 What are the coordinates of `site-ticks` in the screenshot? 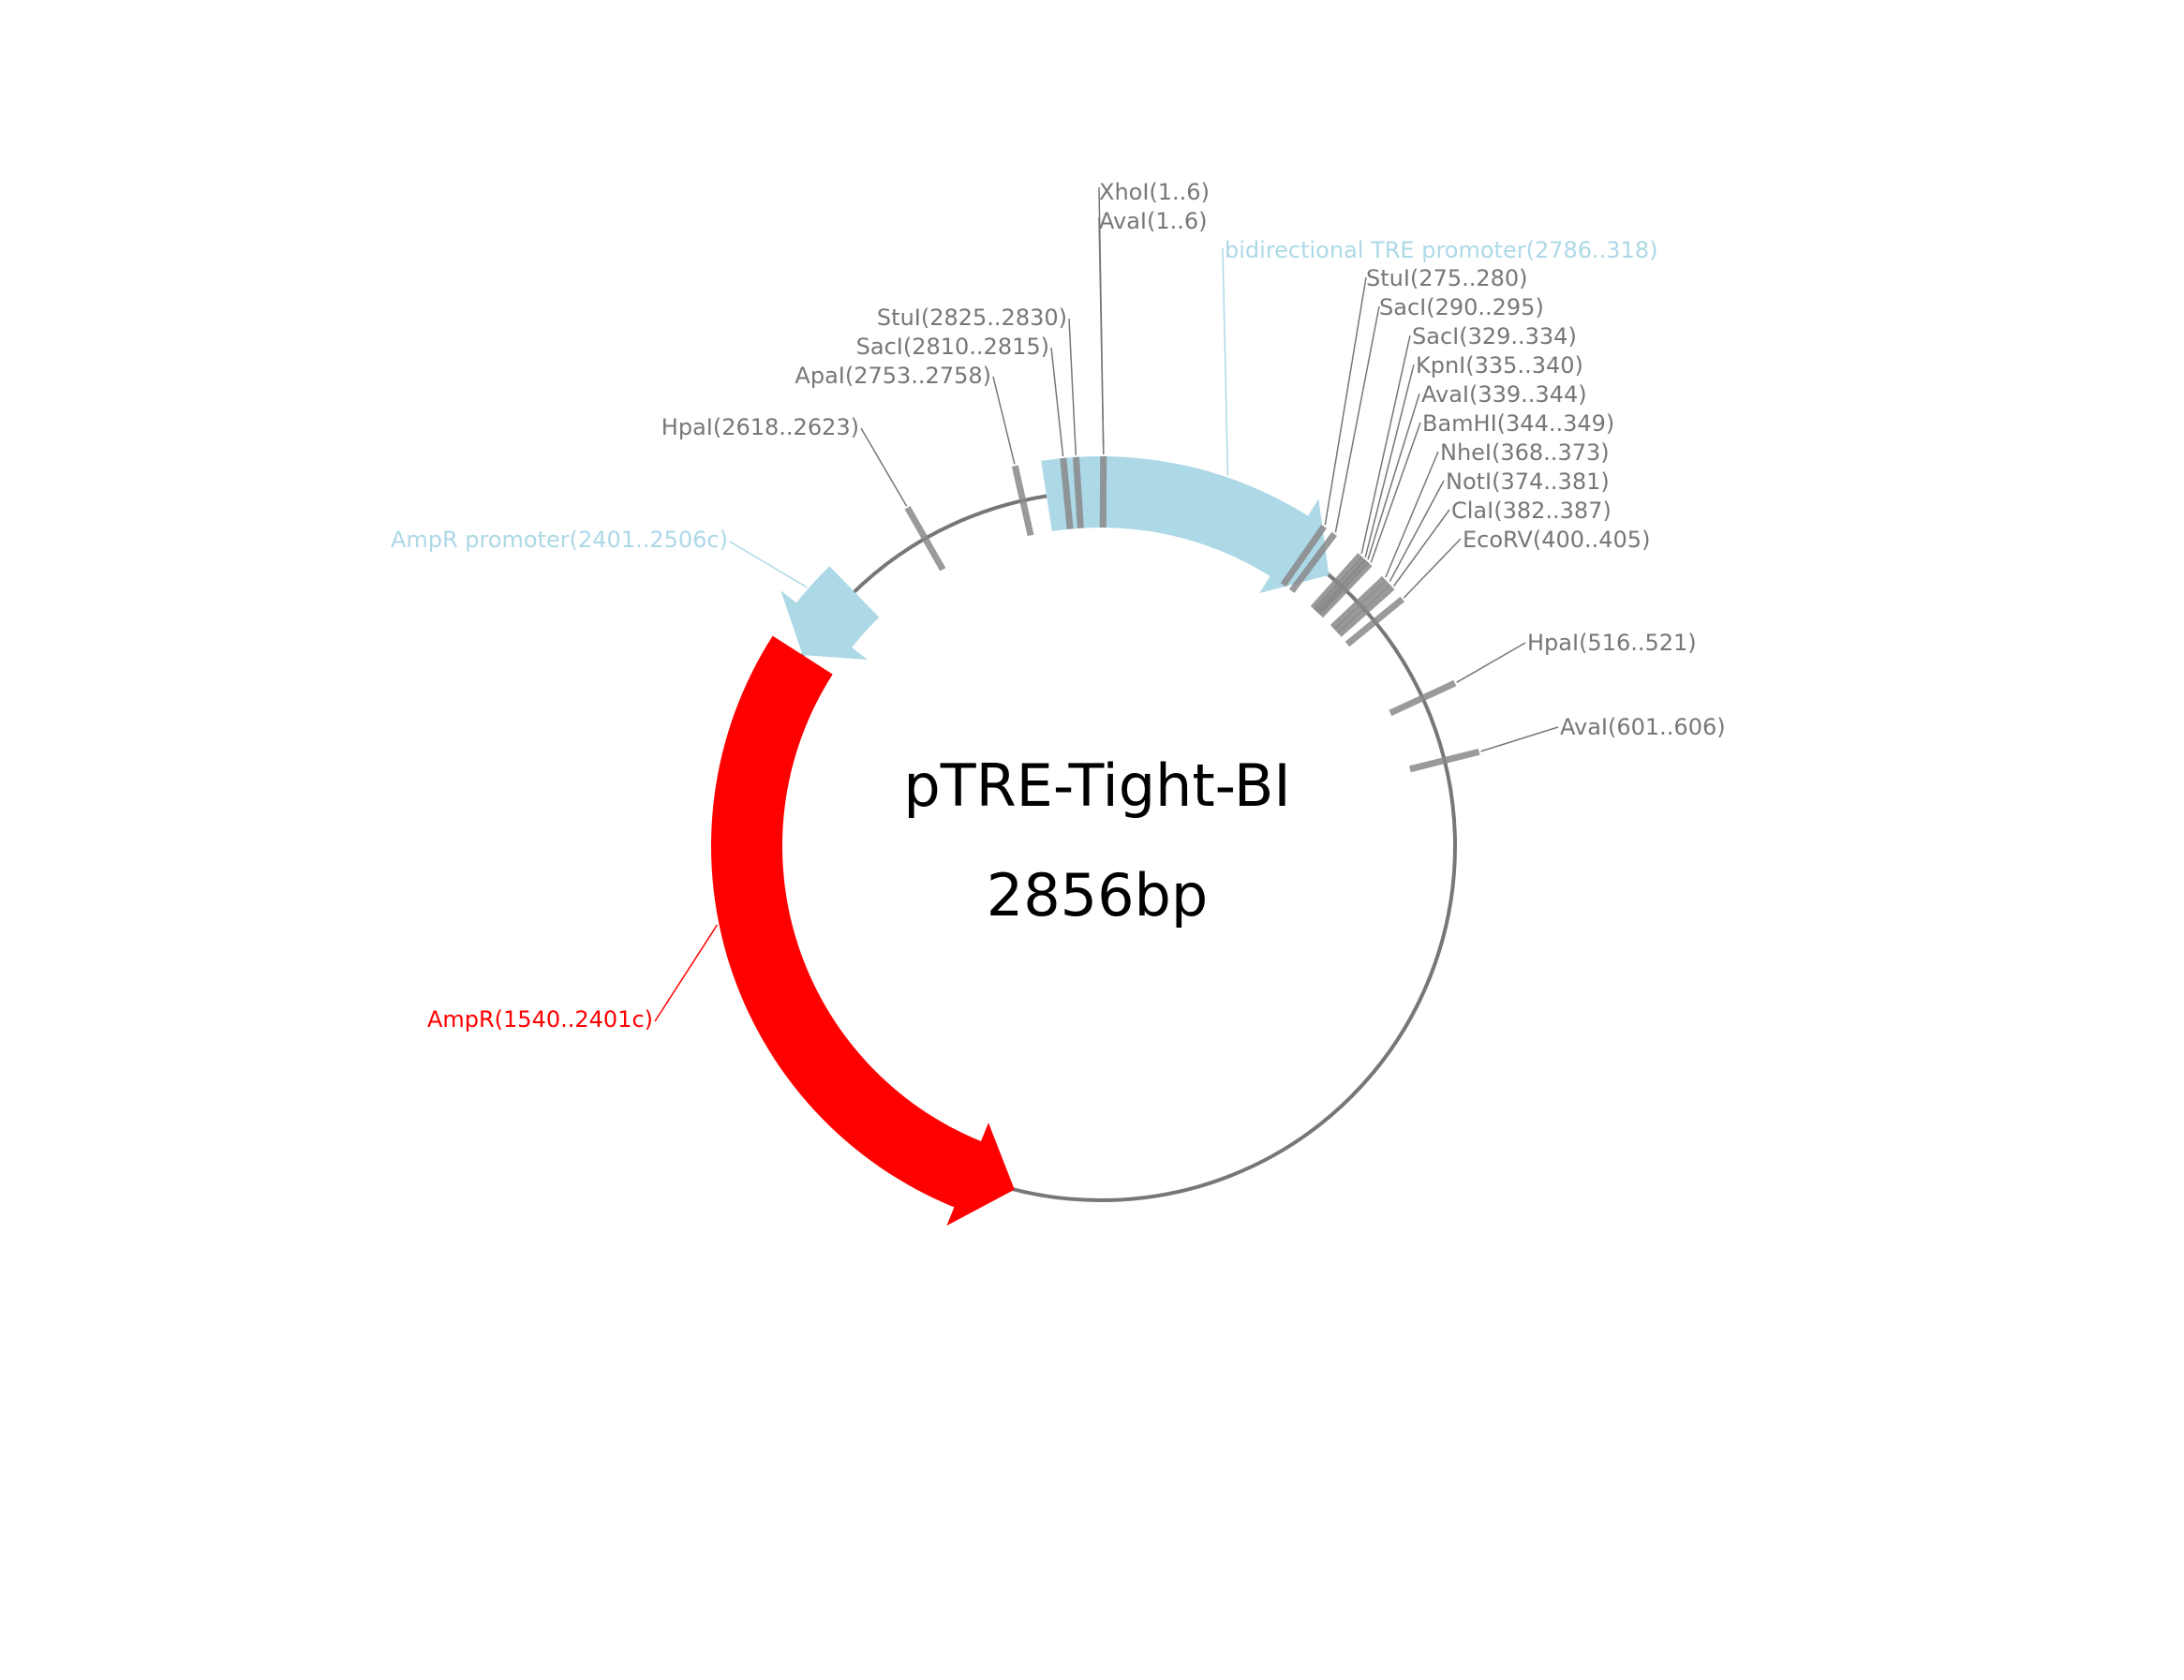 It's located at (1192, 614).